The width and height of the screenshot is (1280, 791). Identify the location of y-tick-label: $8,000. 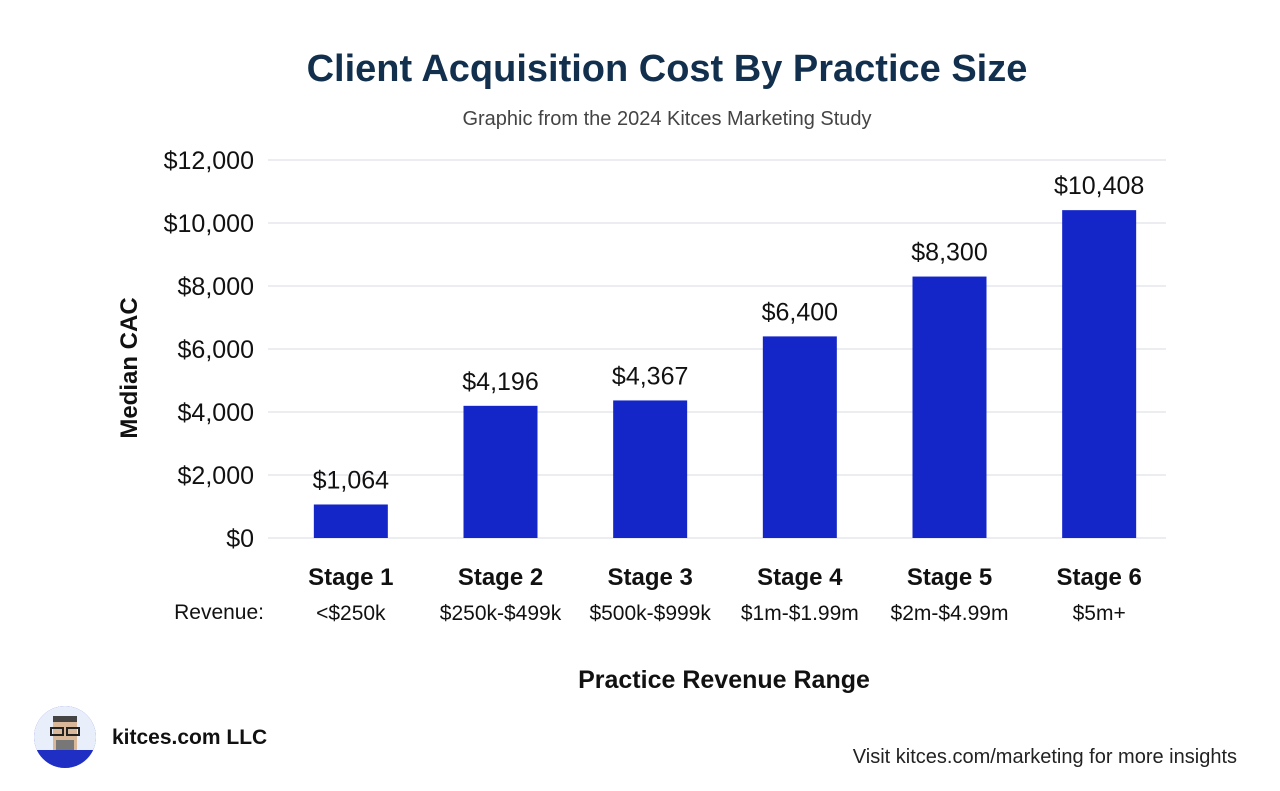
(216, 287).